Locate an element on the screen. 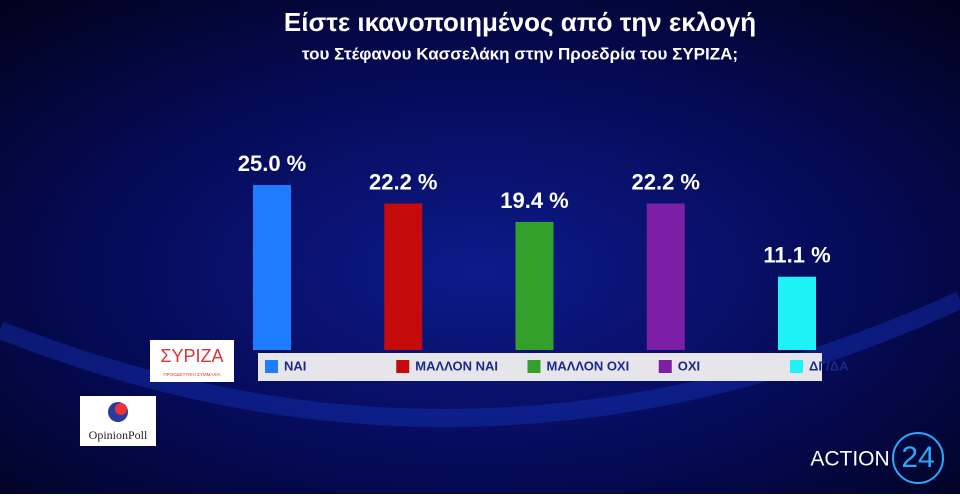 This screenshot has width=960, height=499. pollster-logo-icon is located at coordinates (121, 409).